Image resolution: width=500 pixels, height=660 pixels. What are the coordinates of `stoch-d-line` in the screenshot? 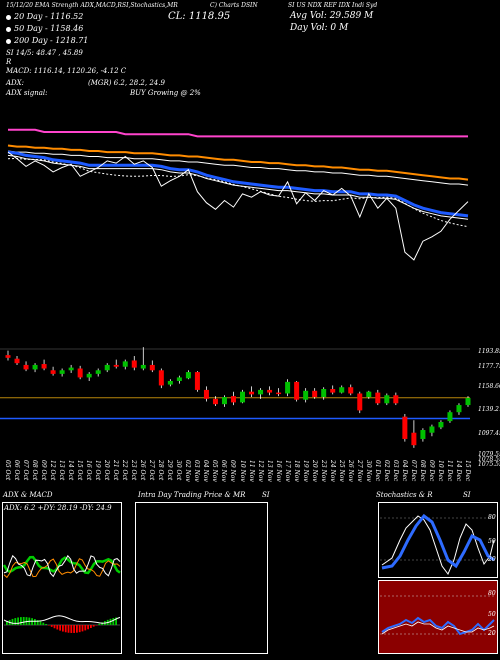 It's located at (438, 541).